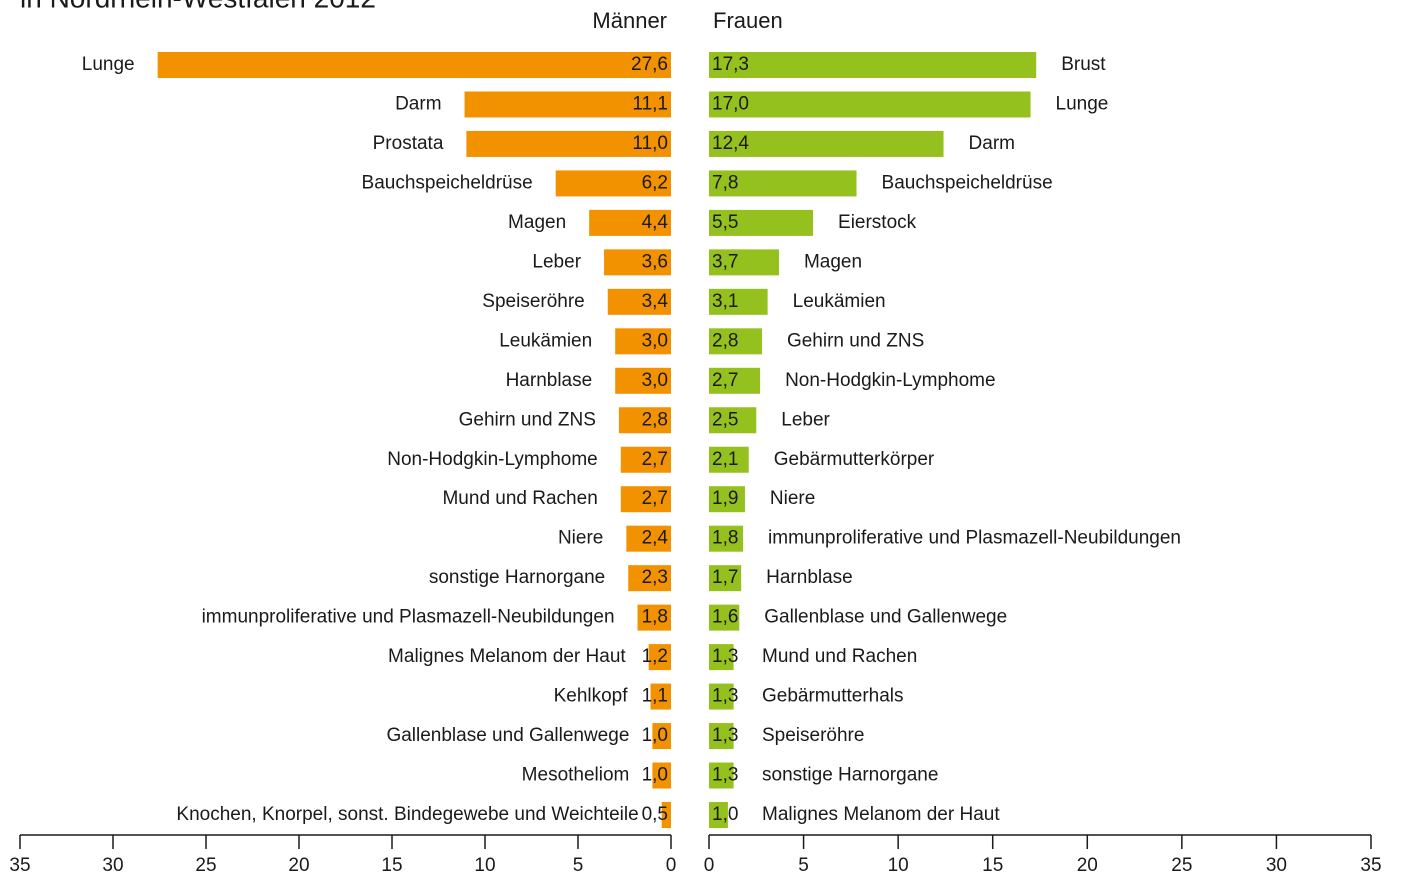 The width and height of the screenshot is (1401, 879). I want to click on category-label: Gehirn und ZNS, so click(855, 340).